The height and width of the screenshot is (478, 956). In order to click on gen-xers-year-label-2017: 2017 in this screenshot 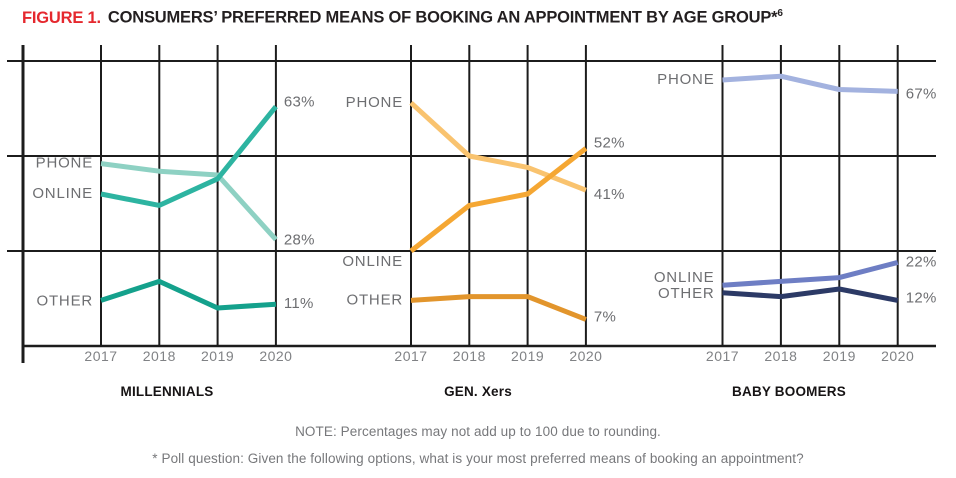, I will do `click(410, 356)`.